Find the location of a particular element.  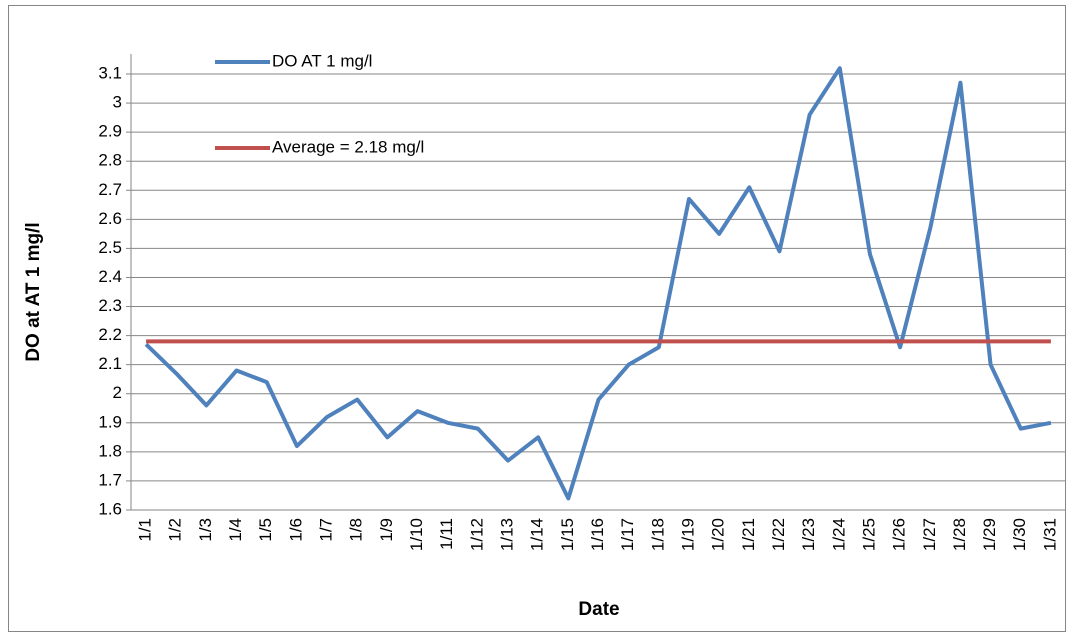

y-tick-label: 2.3 is located at coordinates (110, 305).